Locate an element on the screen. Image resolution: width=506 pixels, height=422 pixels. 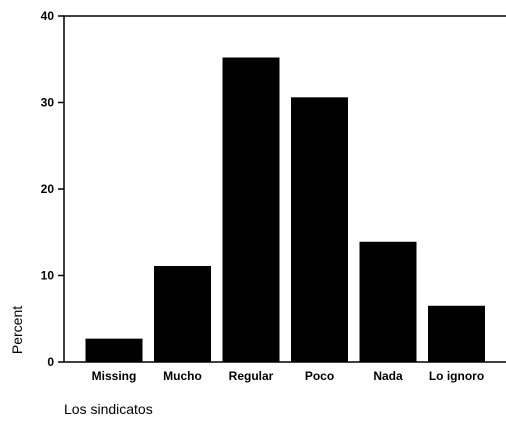
x-tick-label: Poco is located at coordinates (319, 376).